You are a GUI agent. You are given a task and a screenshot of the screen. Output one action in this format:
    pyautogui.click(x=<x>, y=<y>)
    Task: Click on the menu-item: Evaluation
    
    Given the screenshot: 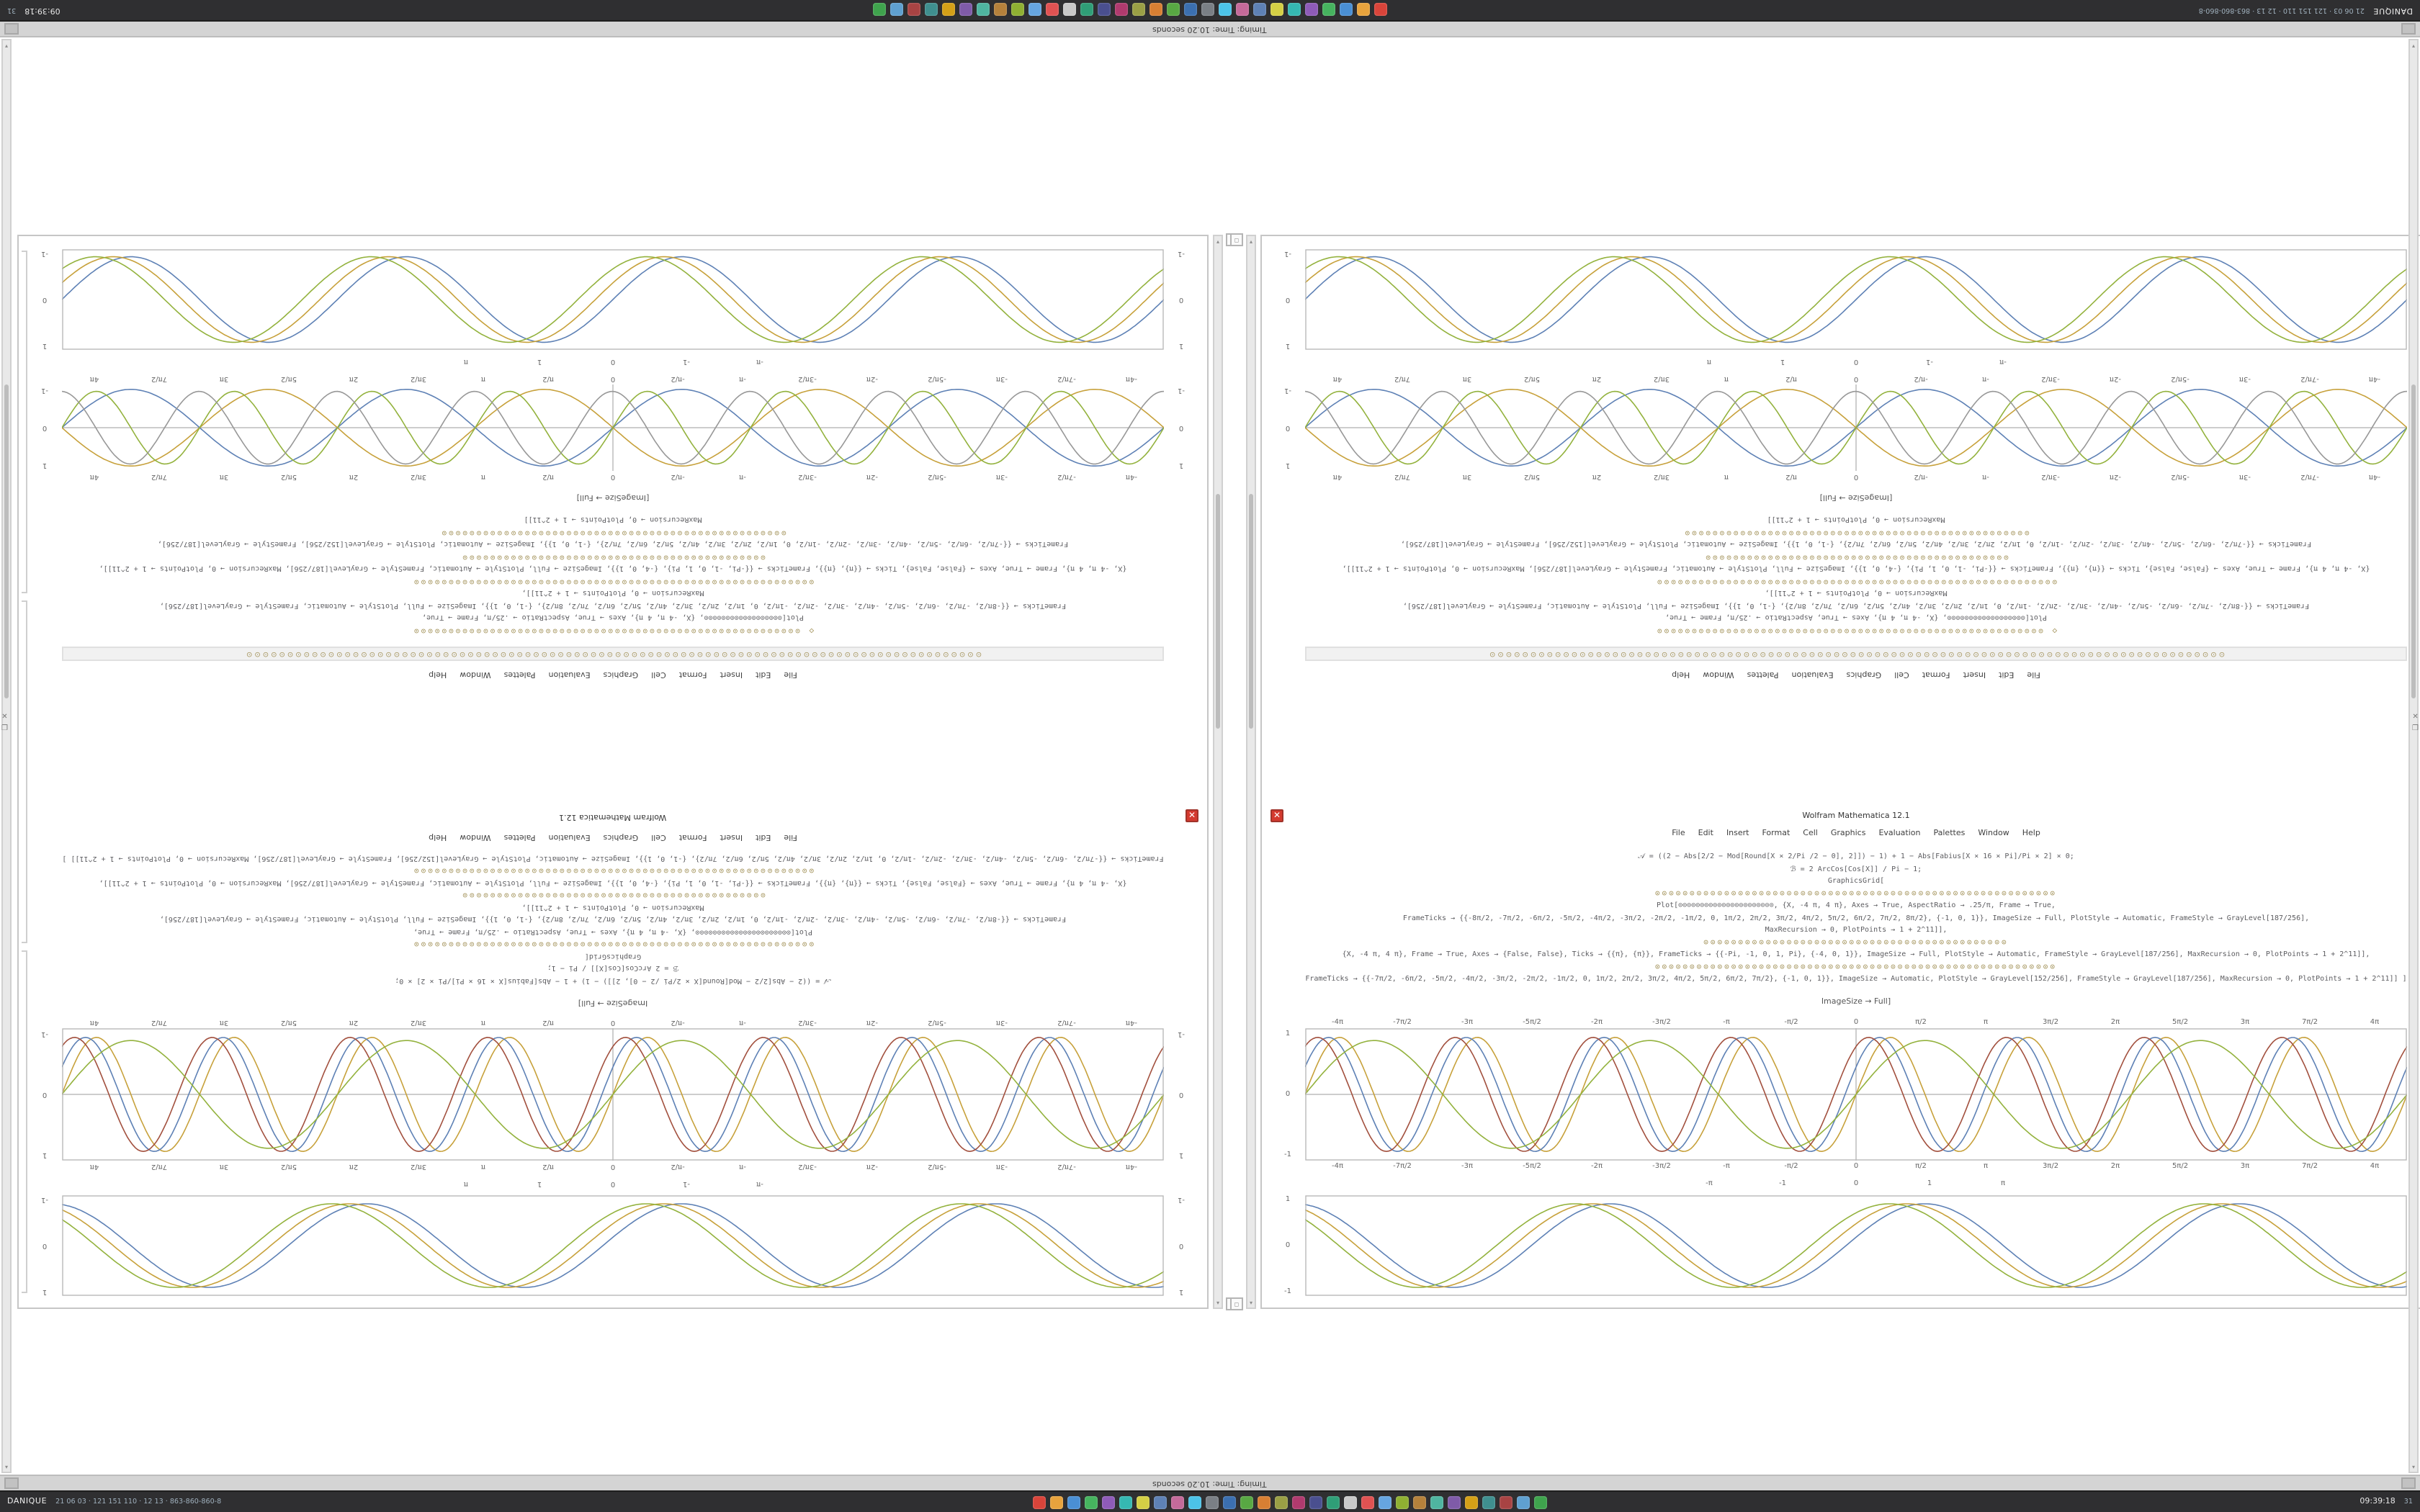 What is the action you would take?
    pyautogui.click(x=569, y=673)
    